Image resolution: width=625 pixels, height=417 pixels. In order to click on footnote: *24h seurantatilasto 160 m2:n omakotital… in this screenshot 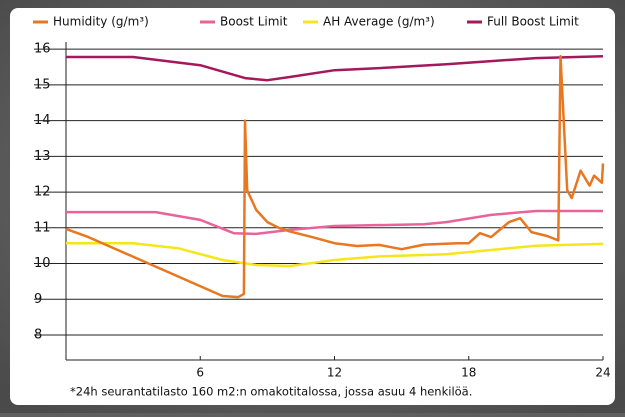, I will do `click(271, 392)`.